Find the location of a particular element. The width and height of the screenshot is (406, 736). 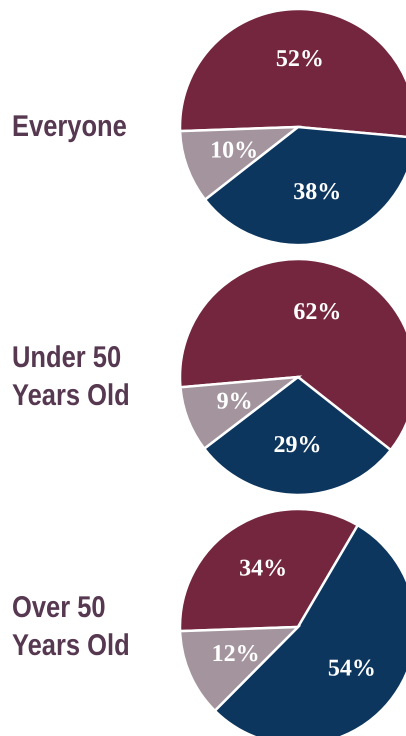

data-label: 52% is located at coordinates (300, 59).